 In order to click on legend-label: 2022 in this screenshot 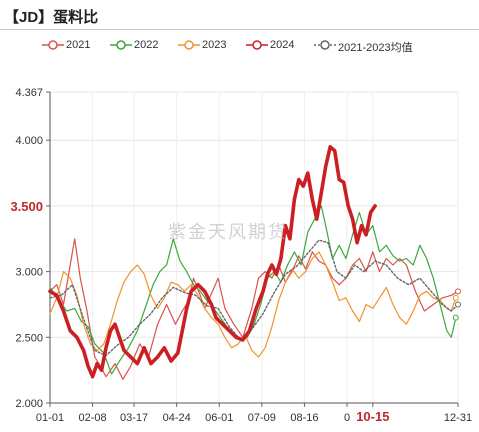, I will do `click(146, 45)`.